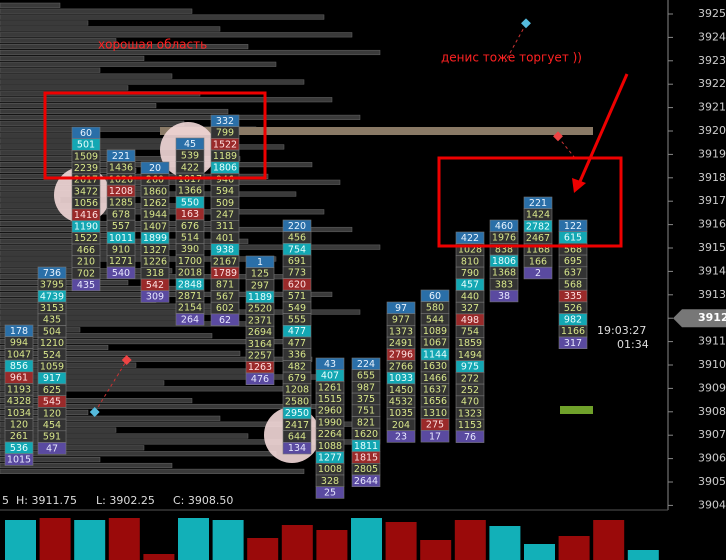  I want to click on cell-volume: 679, so click(297, 378).